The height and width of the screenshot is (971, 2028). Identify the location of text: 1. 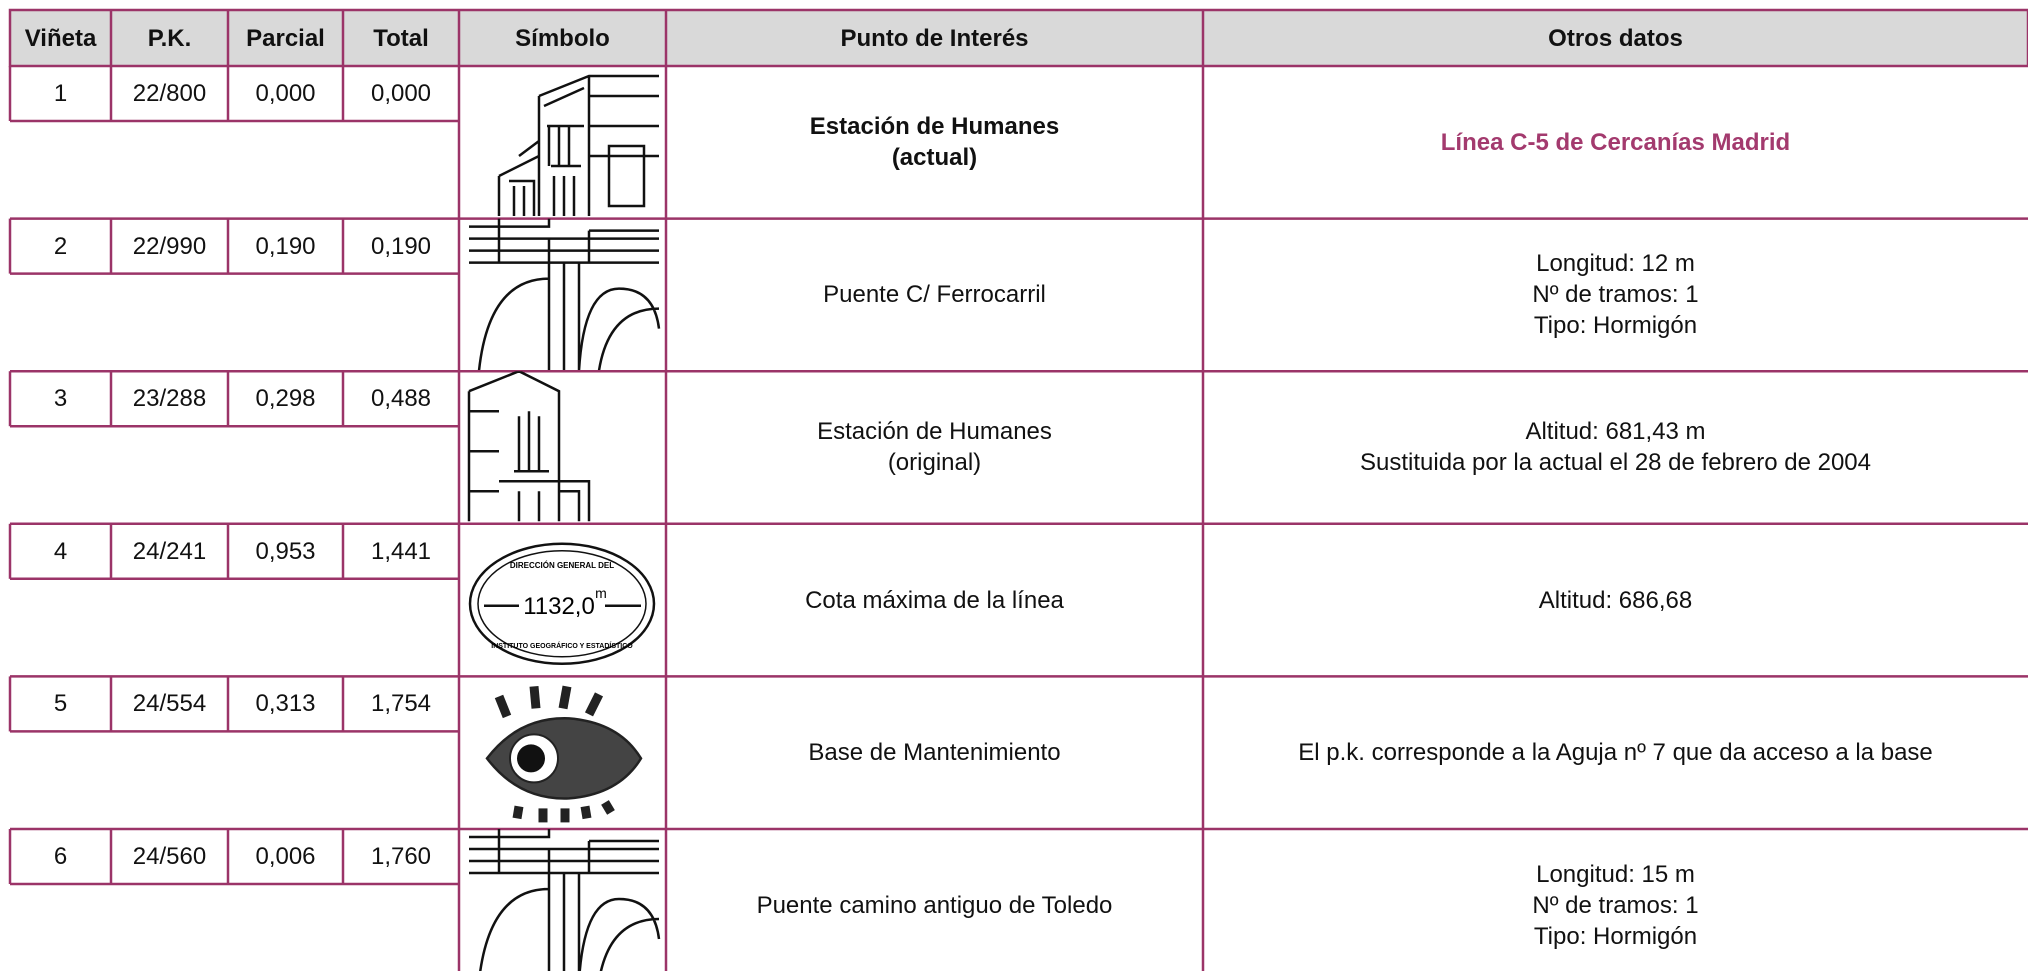
(60, 93).